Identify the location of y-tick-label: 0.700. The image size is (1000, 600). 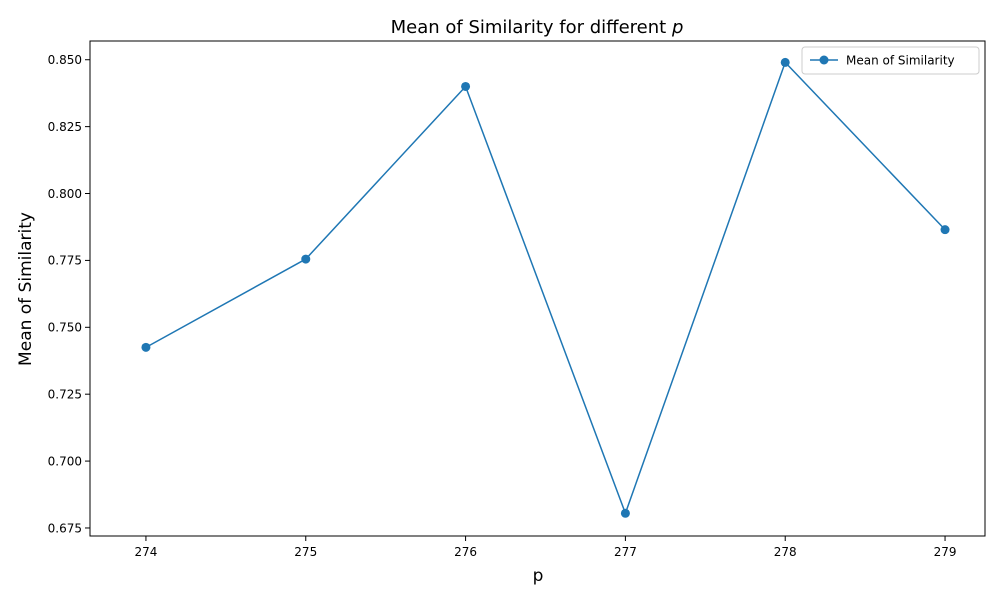
(65, 461).